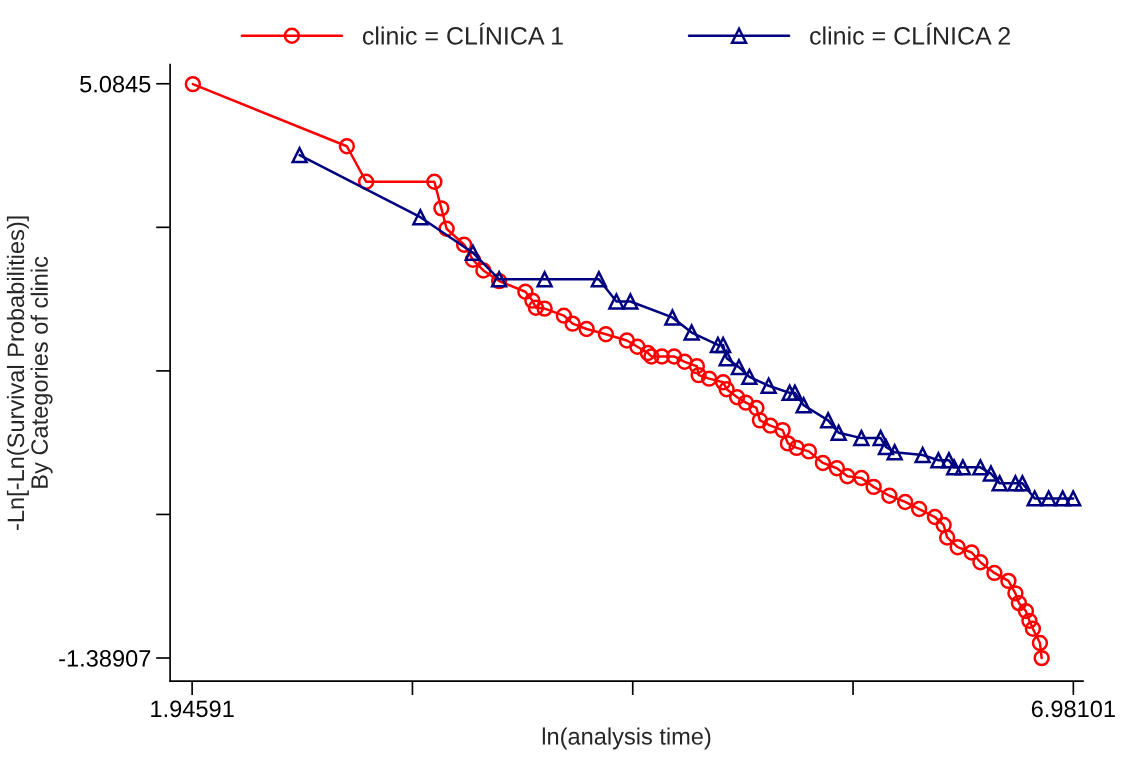 This screenshot has width=1134, height=761. Describe the element at coordinates (192, 709) in the screenshot. I see `x-tick-label: 1.94591` at that location.